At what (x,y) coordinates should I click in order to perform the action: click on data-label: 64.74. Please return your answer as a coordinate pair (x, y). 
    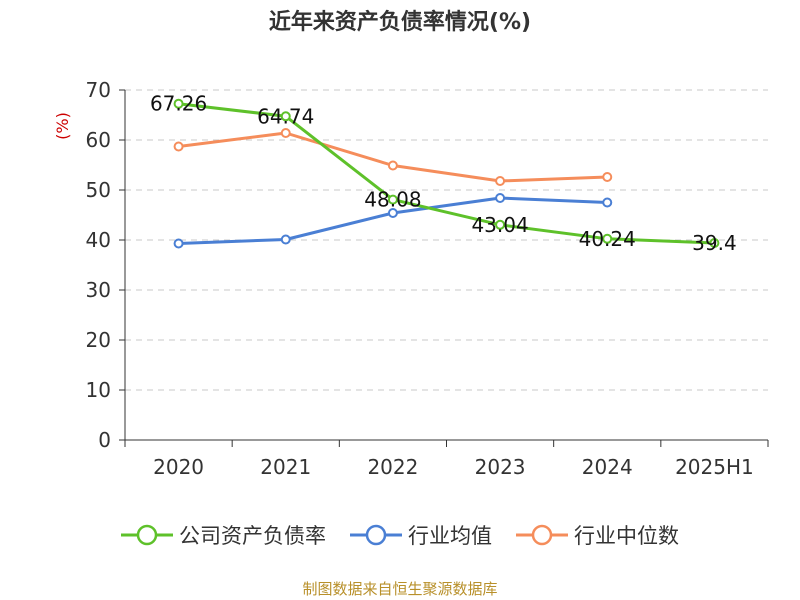
    Looking at the image, I should click on (285, 116).